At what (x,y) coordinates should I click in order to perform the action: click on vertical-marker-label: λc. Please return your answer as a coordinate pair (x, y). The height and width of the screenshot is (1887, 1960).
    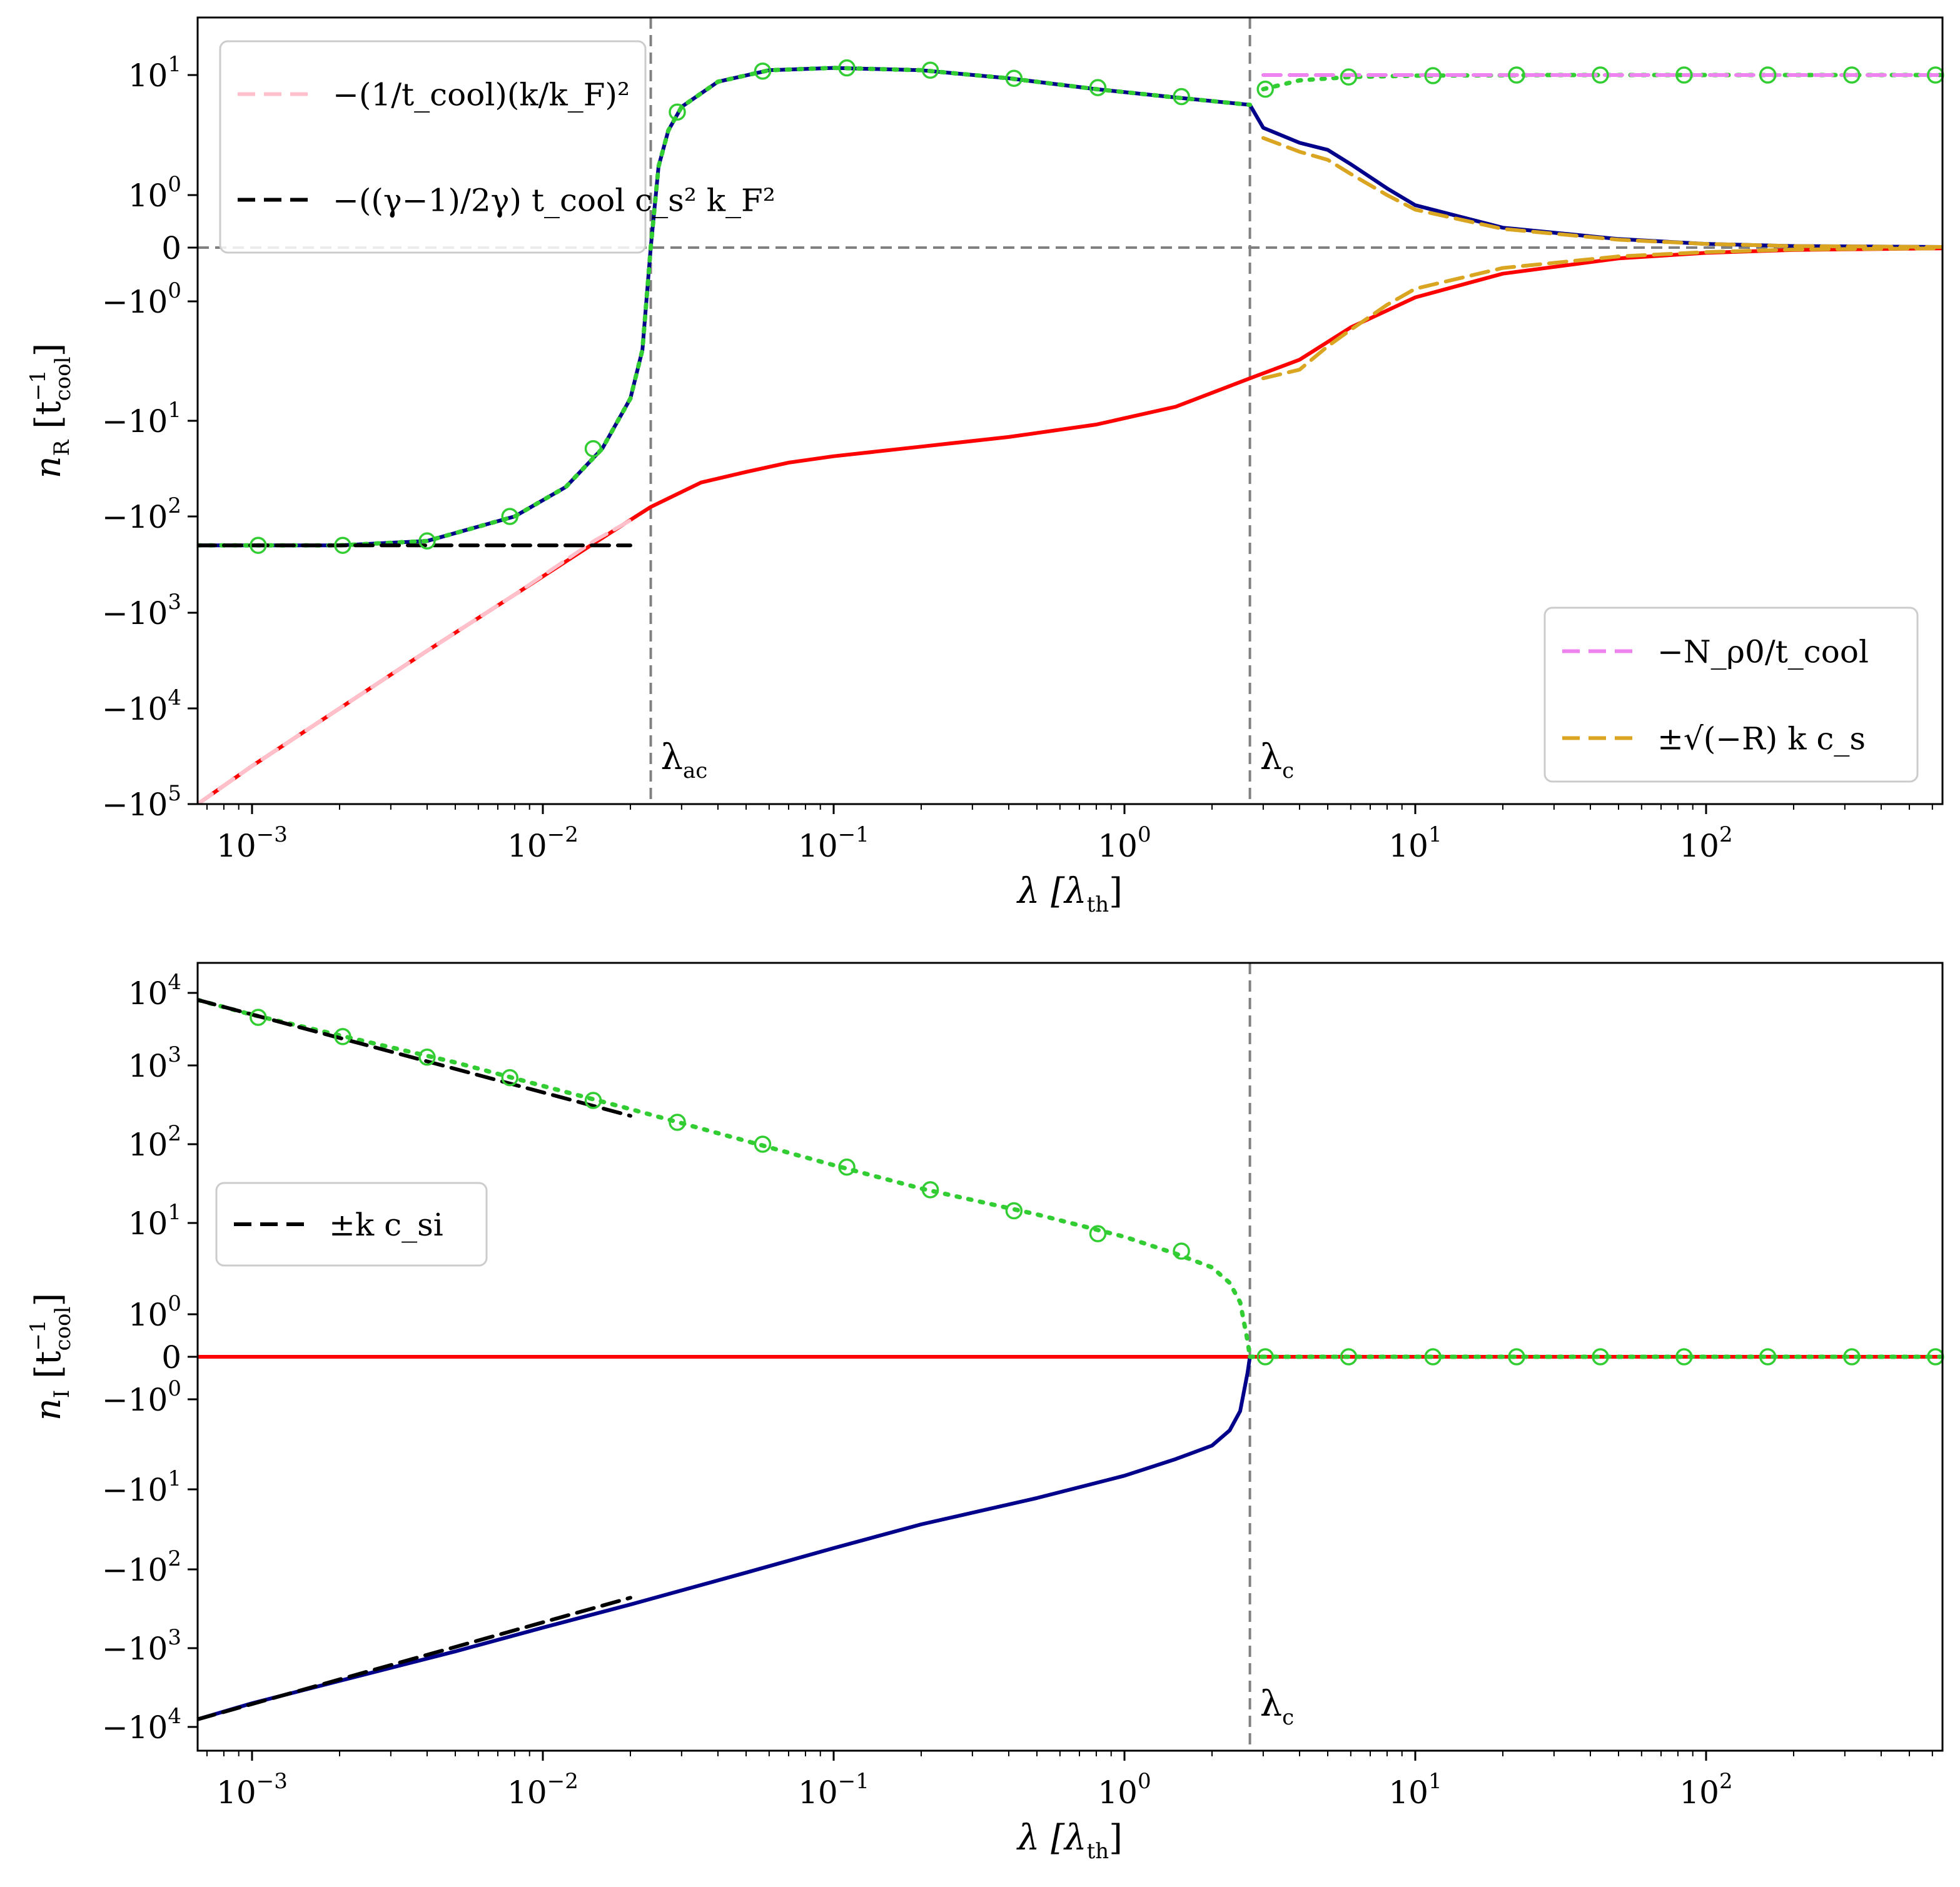
    Looking at the image, I should click on (1277, 1707).